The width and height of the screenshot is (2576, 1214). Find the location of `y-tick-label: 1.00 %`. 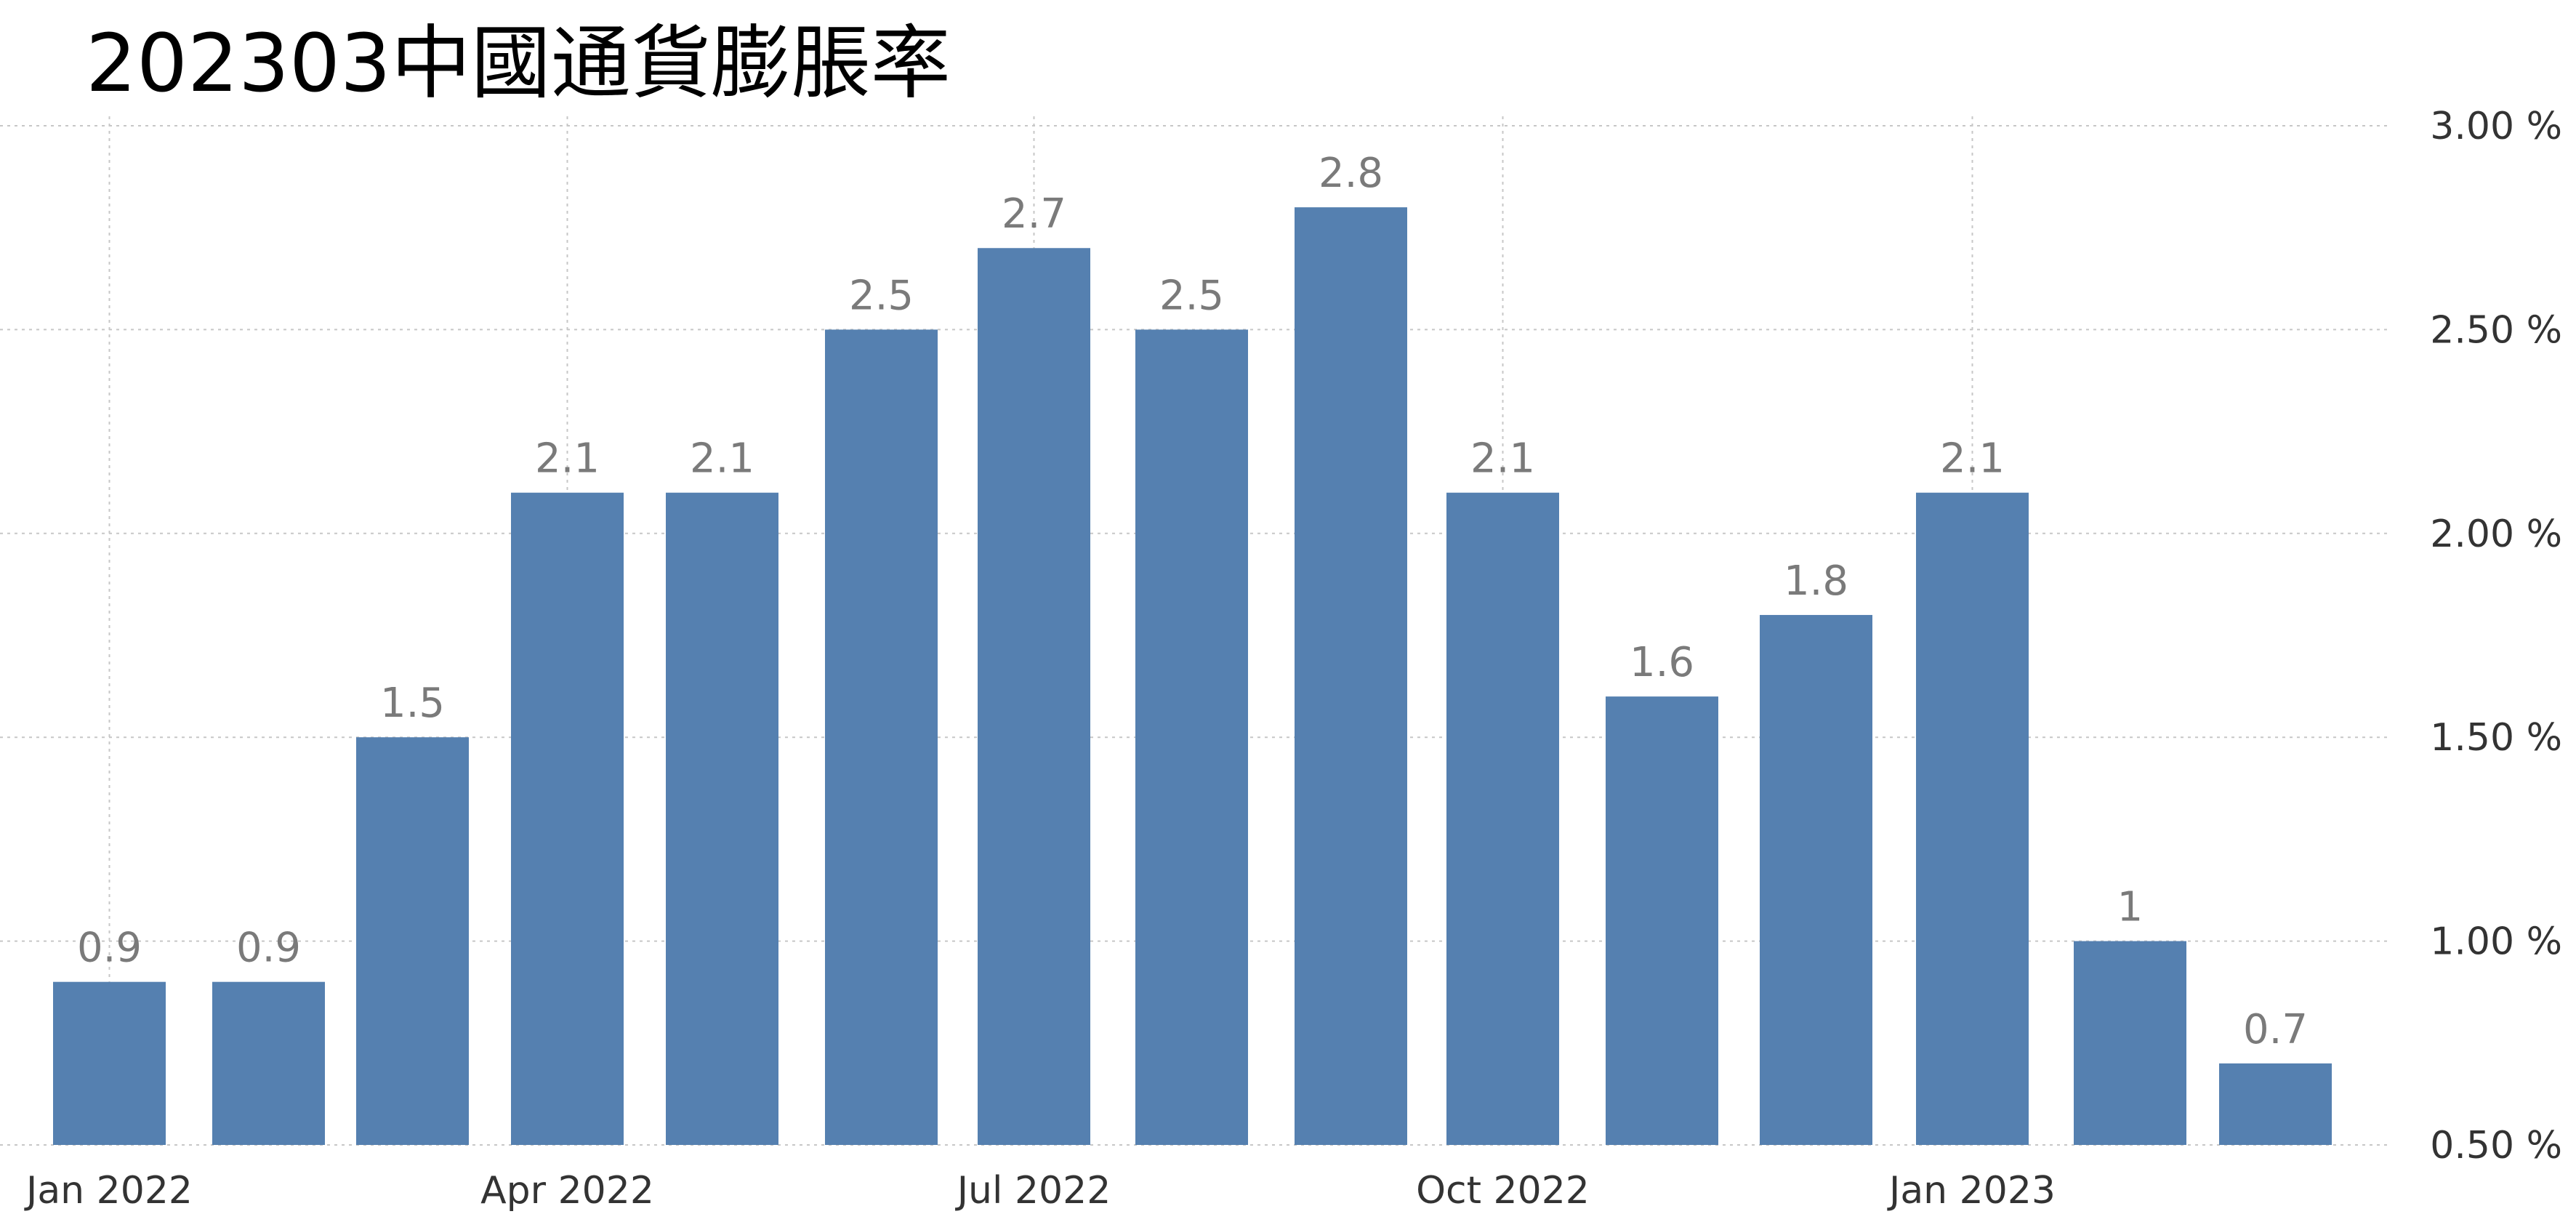

y-tick-label: 1.00 % is located at coordinates (2496, 942).